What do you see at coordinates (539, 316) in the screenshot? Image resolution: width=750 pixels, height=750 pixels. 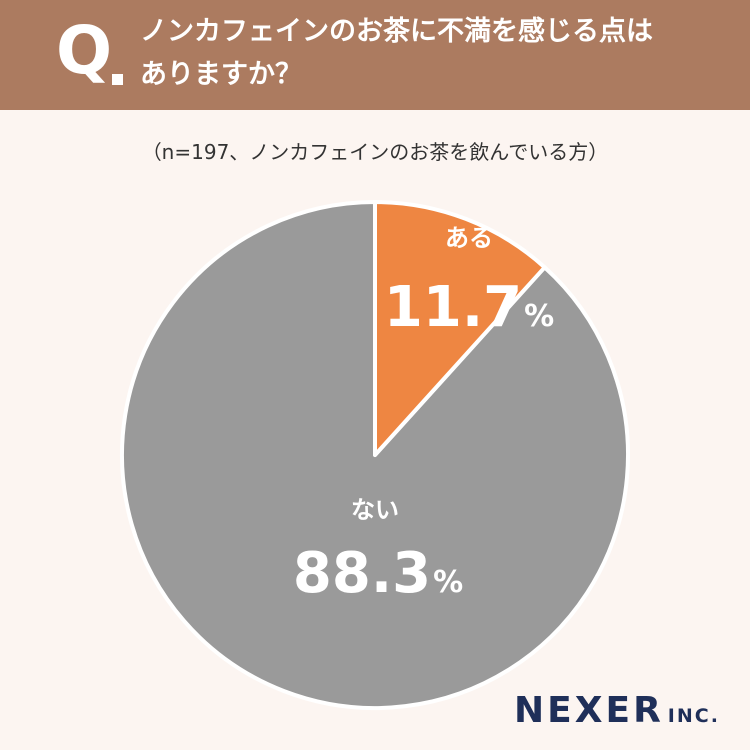 I see `slice-unit-aru: %` at bounding box center [539, 316].